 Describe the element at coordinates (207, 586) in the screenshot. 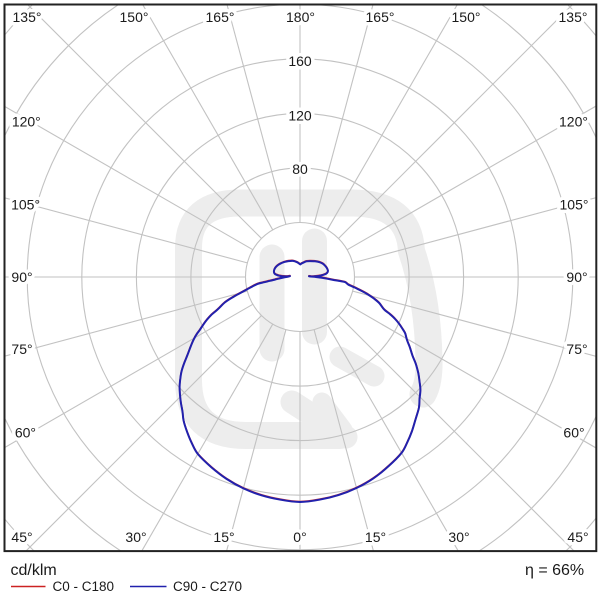

I see `svg-text: C90 - C270` at that location.